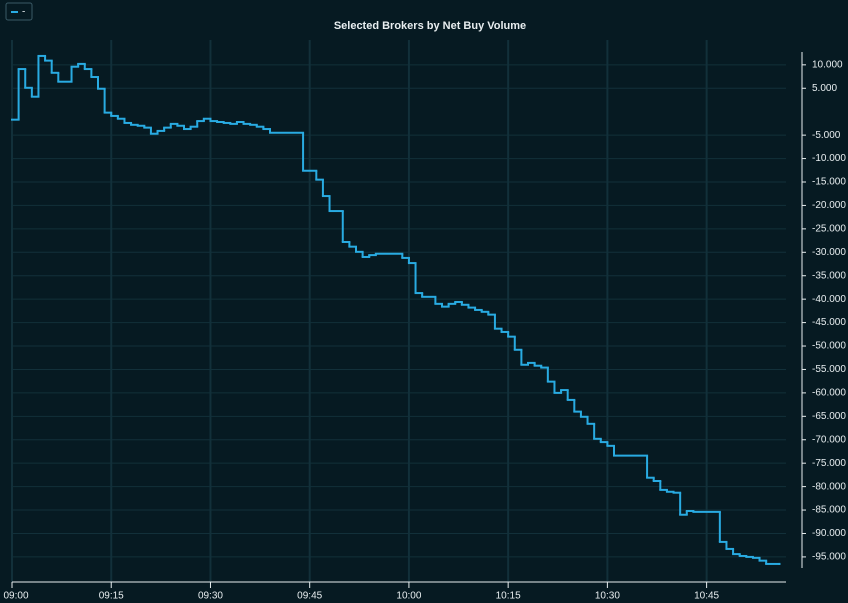  Describe the element at coordinates (829, 533) in the screenshot. I see `y-tick-label: -90.000` at that location.